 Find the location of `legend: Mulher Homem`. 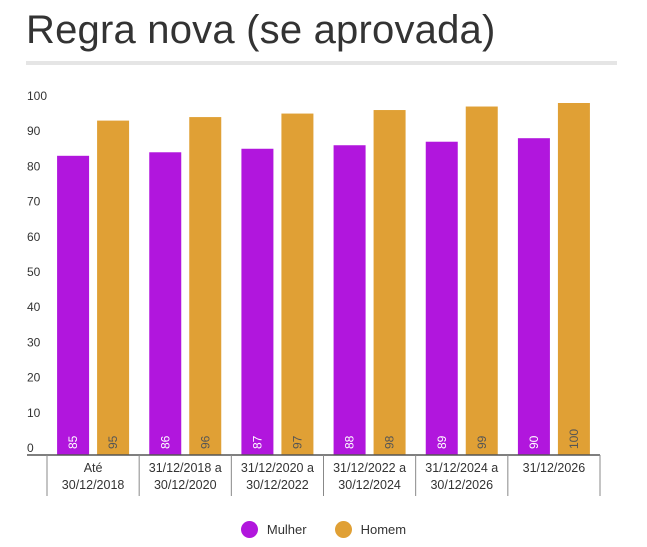

legend: Mulher Homem is located at coordinates (323, 529).